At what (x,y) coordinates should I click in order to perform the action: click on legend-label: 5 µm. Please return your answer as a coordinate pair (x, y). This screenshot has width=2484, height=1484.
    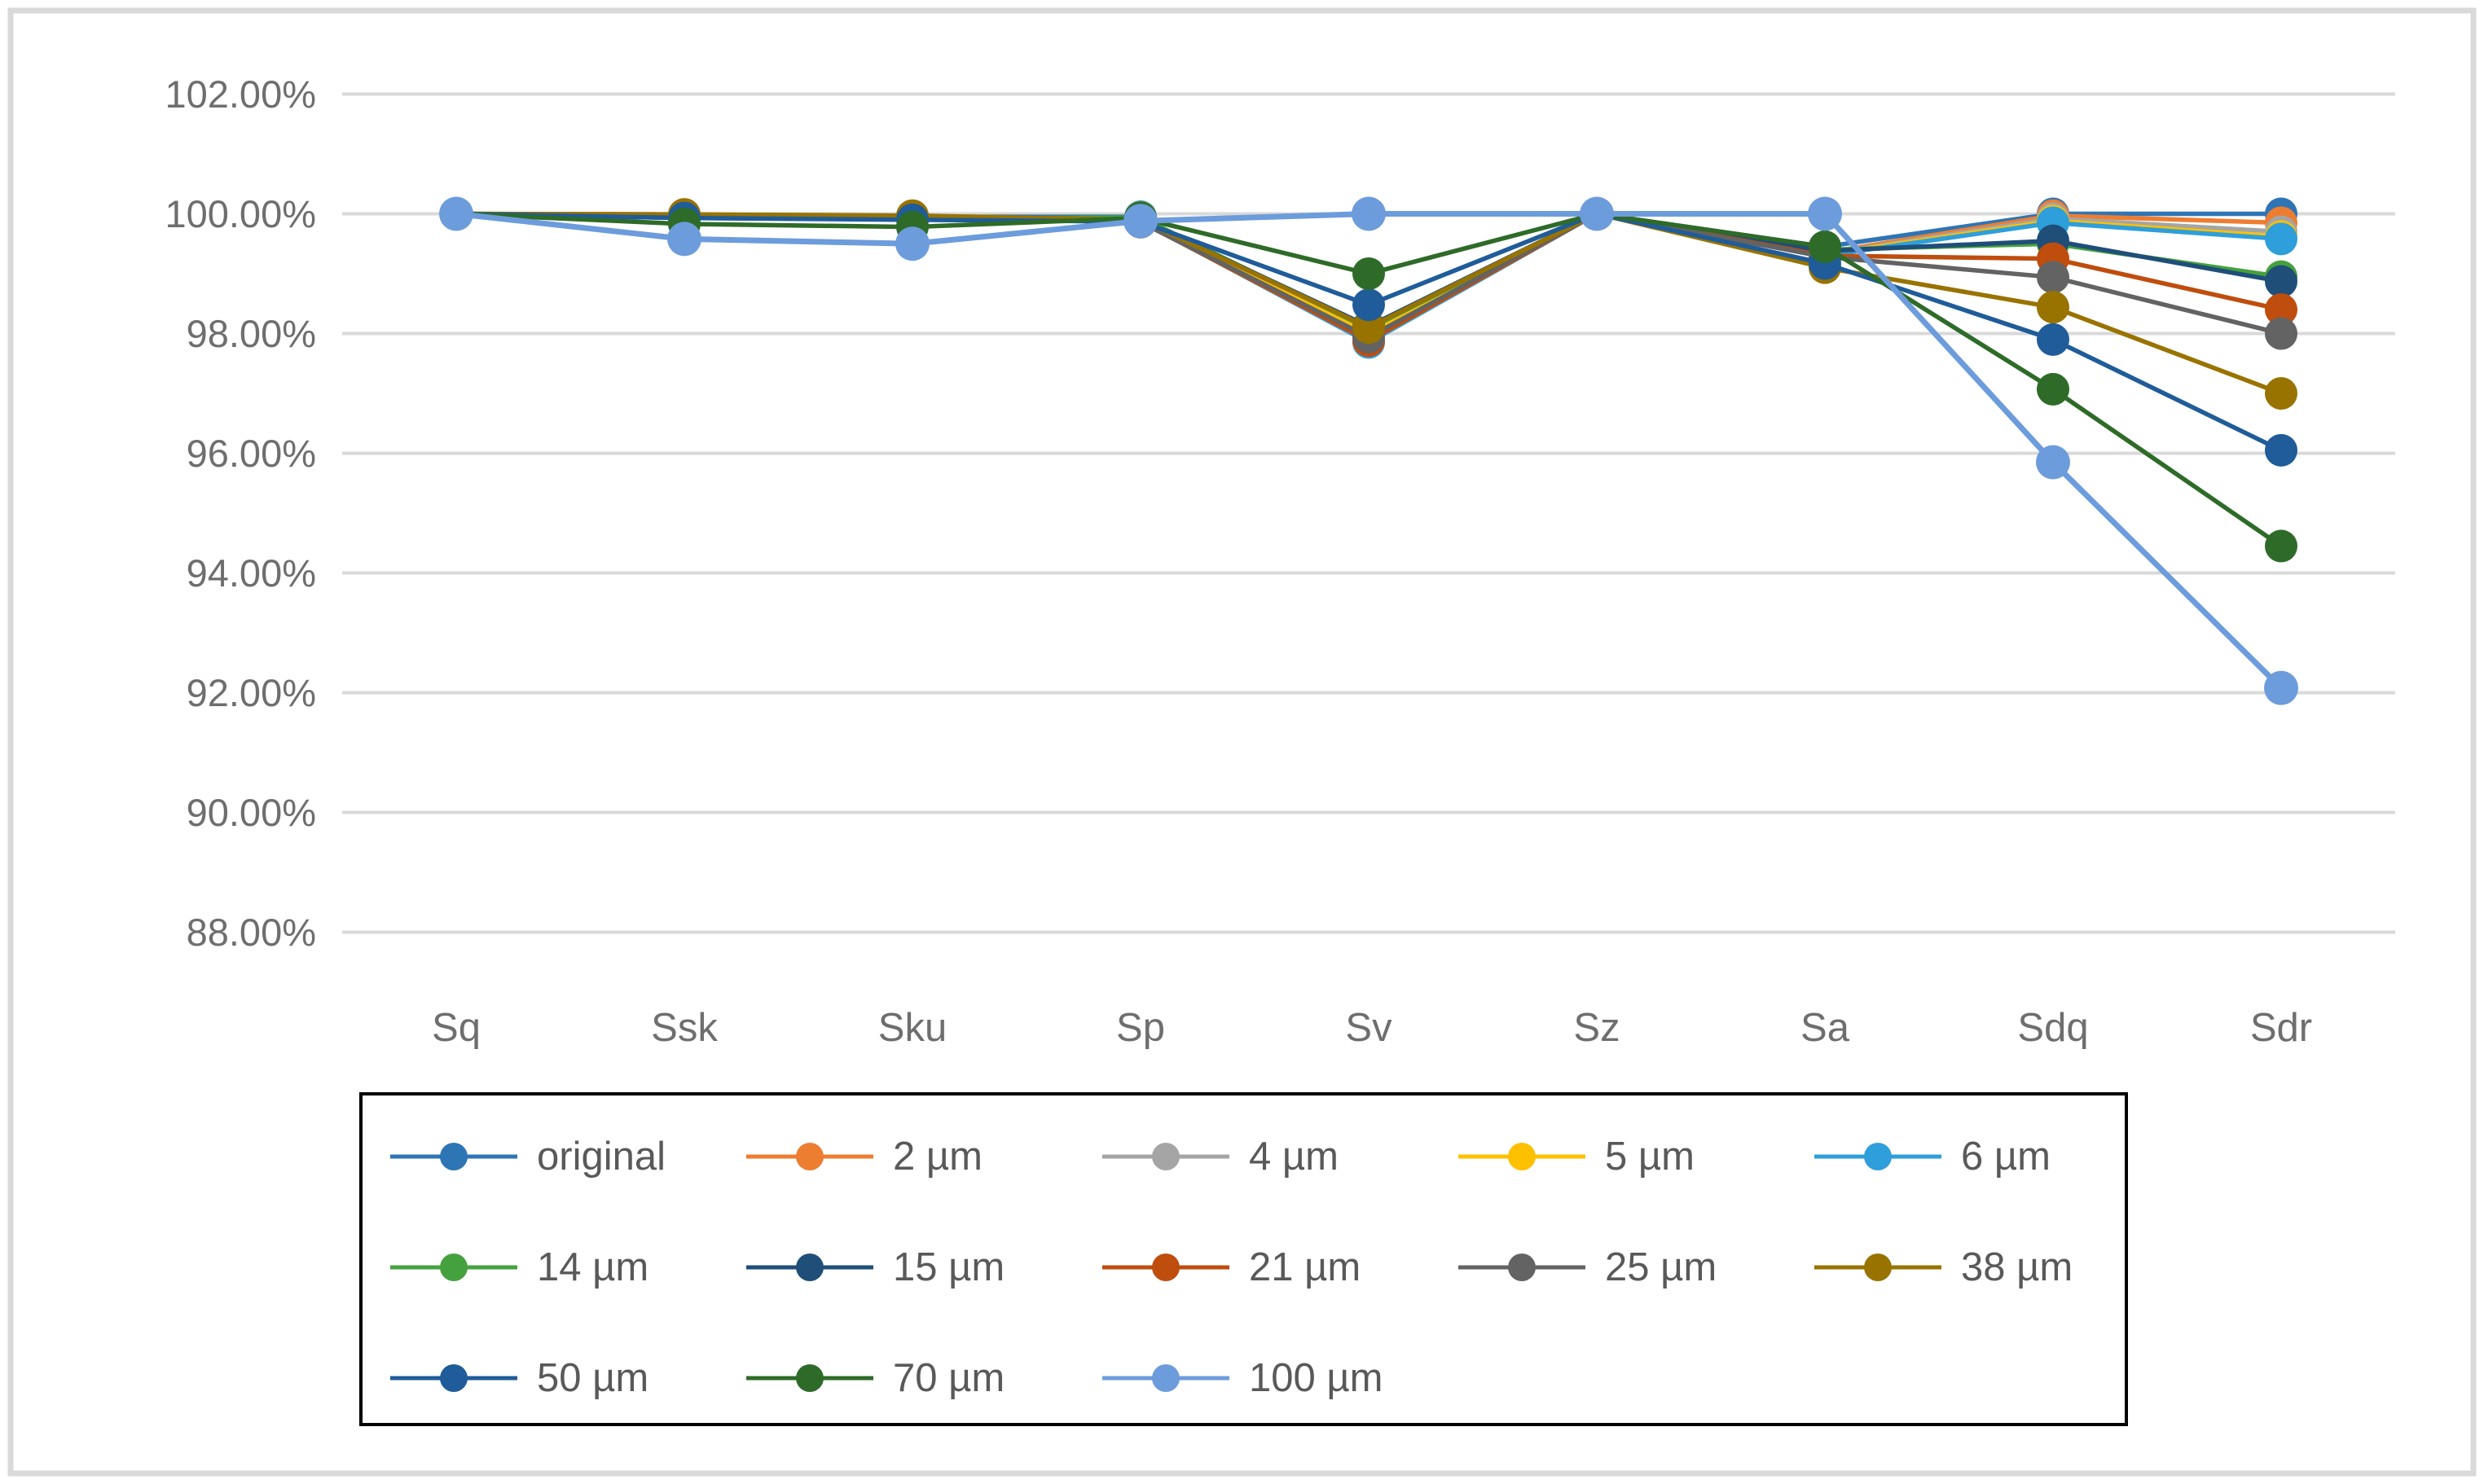
    Looking at the image, I should click on (1650, 1157).